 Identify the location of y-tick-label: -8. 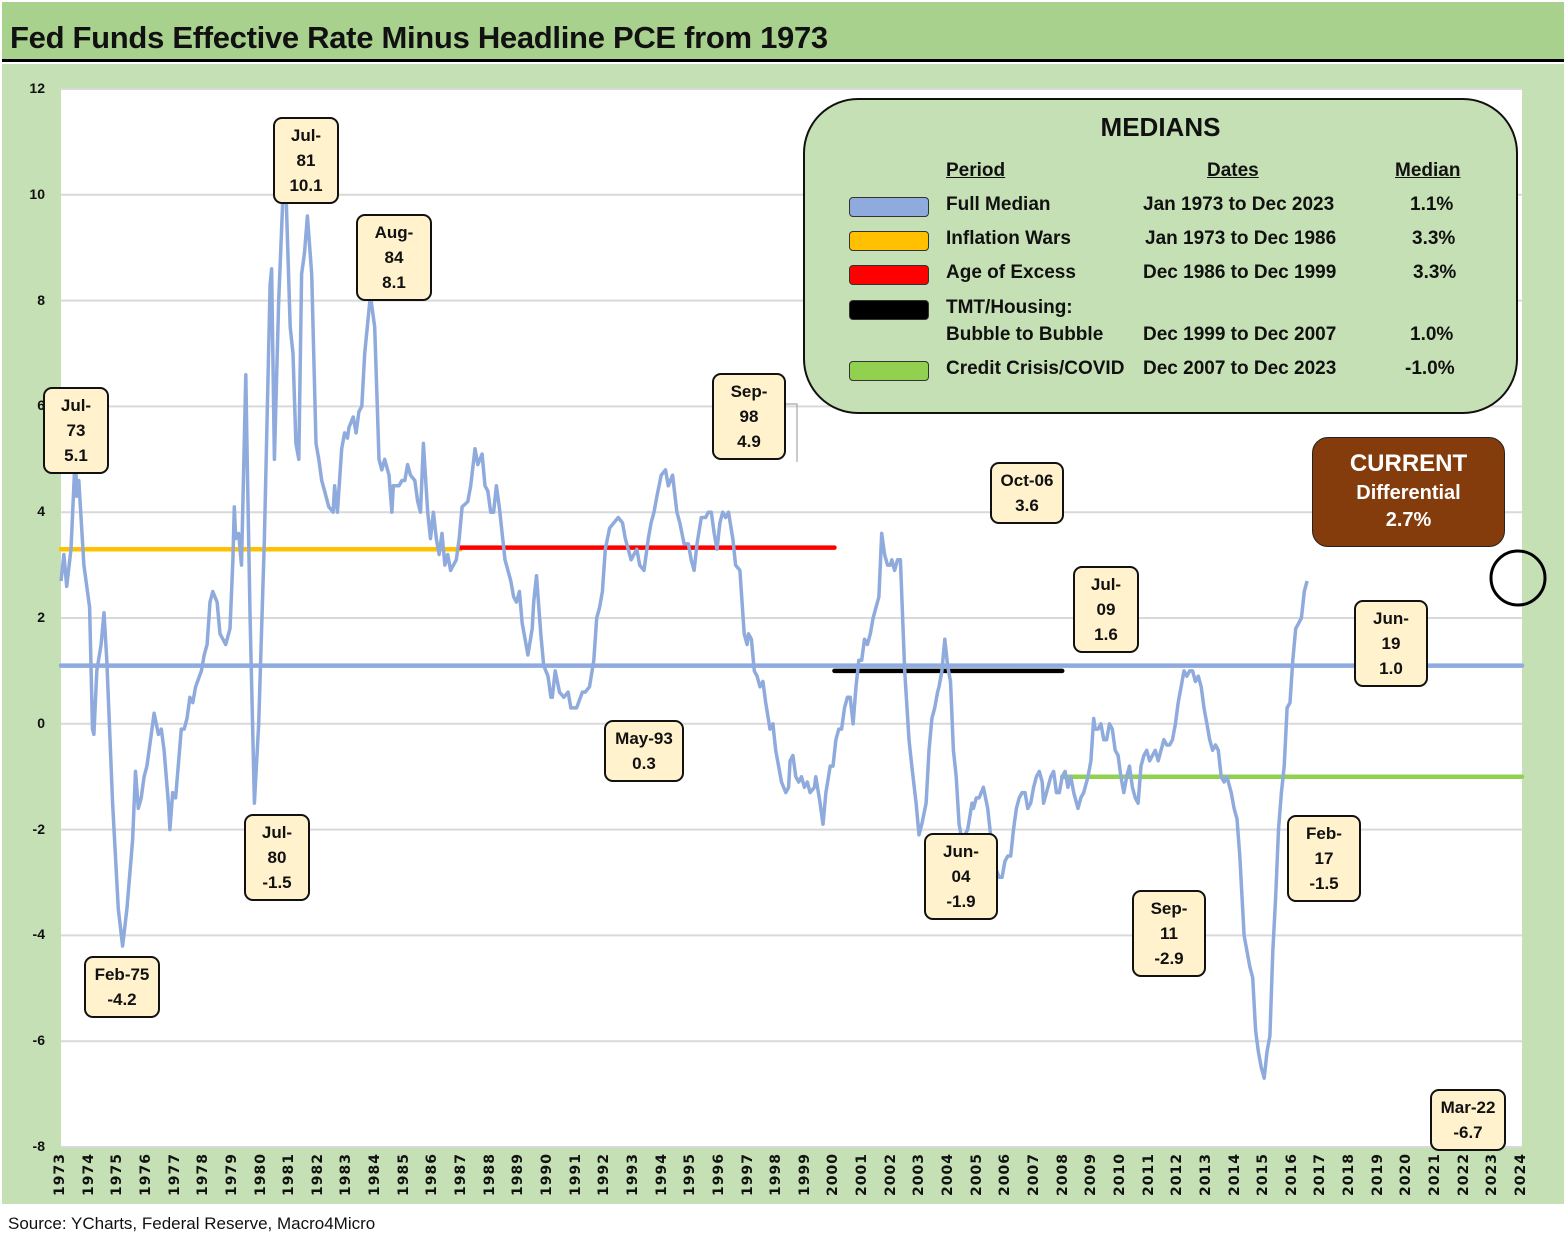
(38, 1146).